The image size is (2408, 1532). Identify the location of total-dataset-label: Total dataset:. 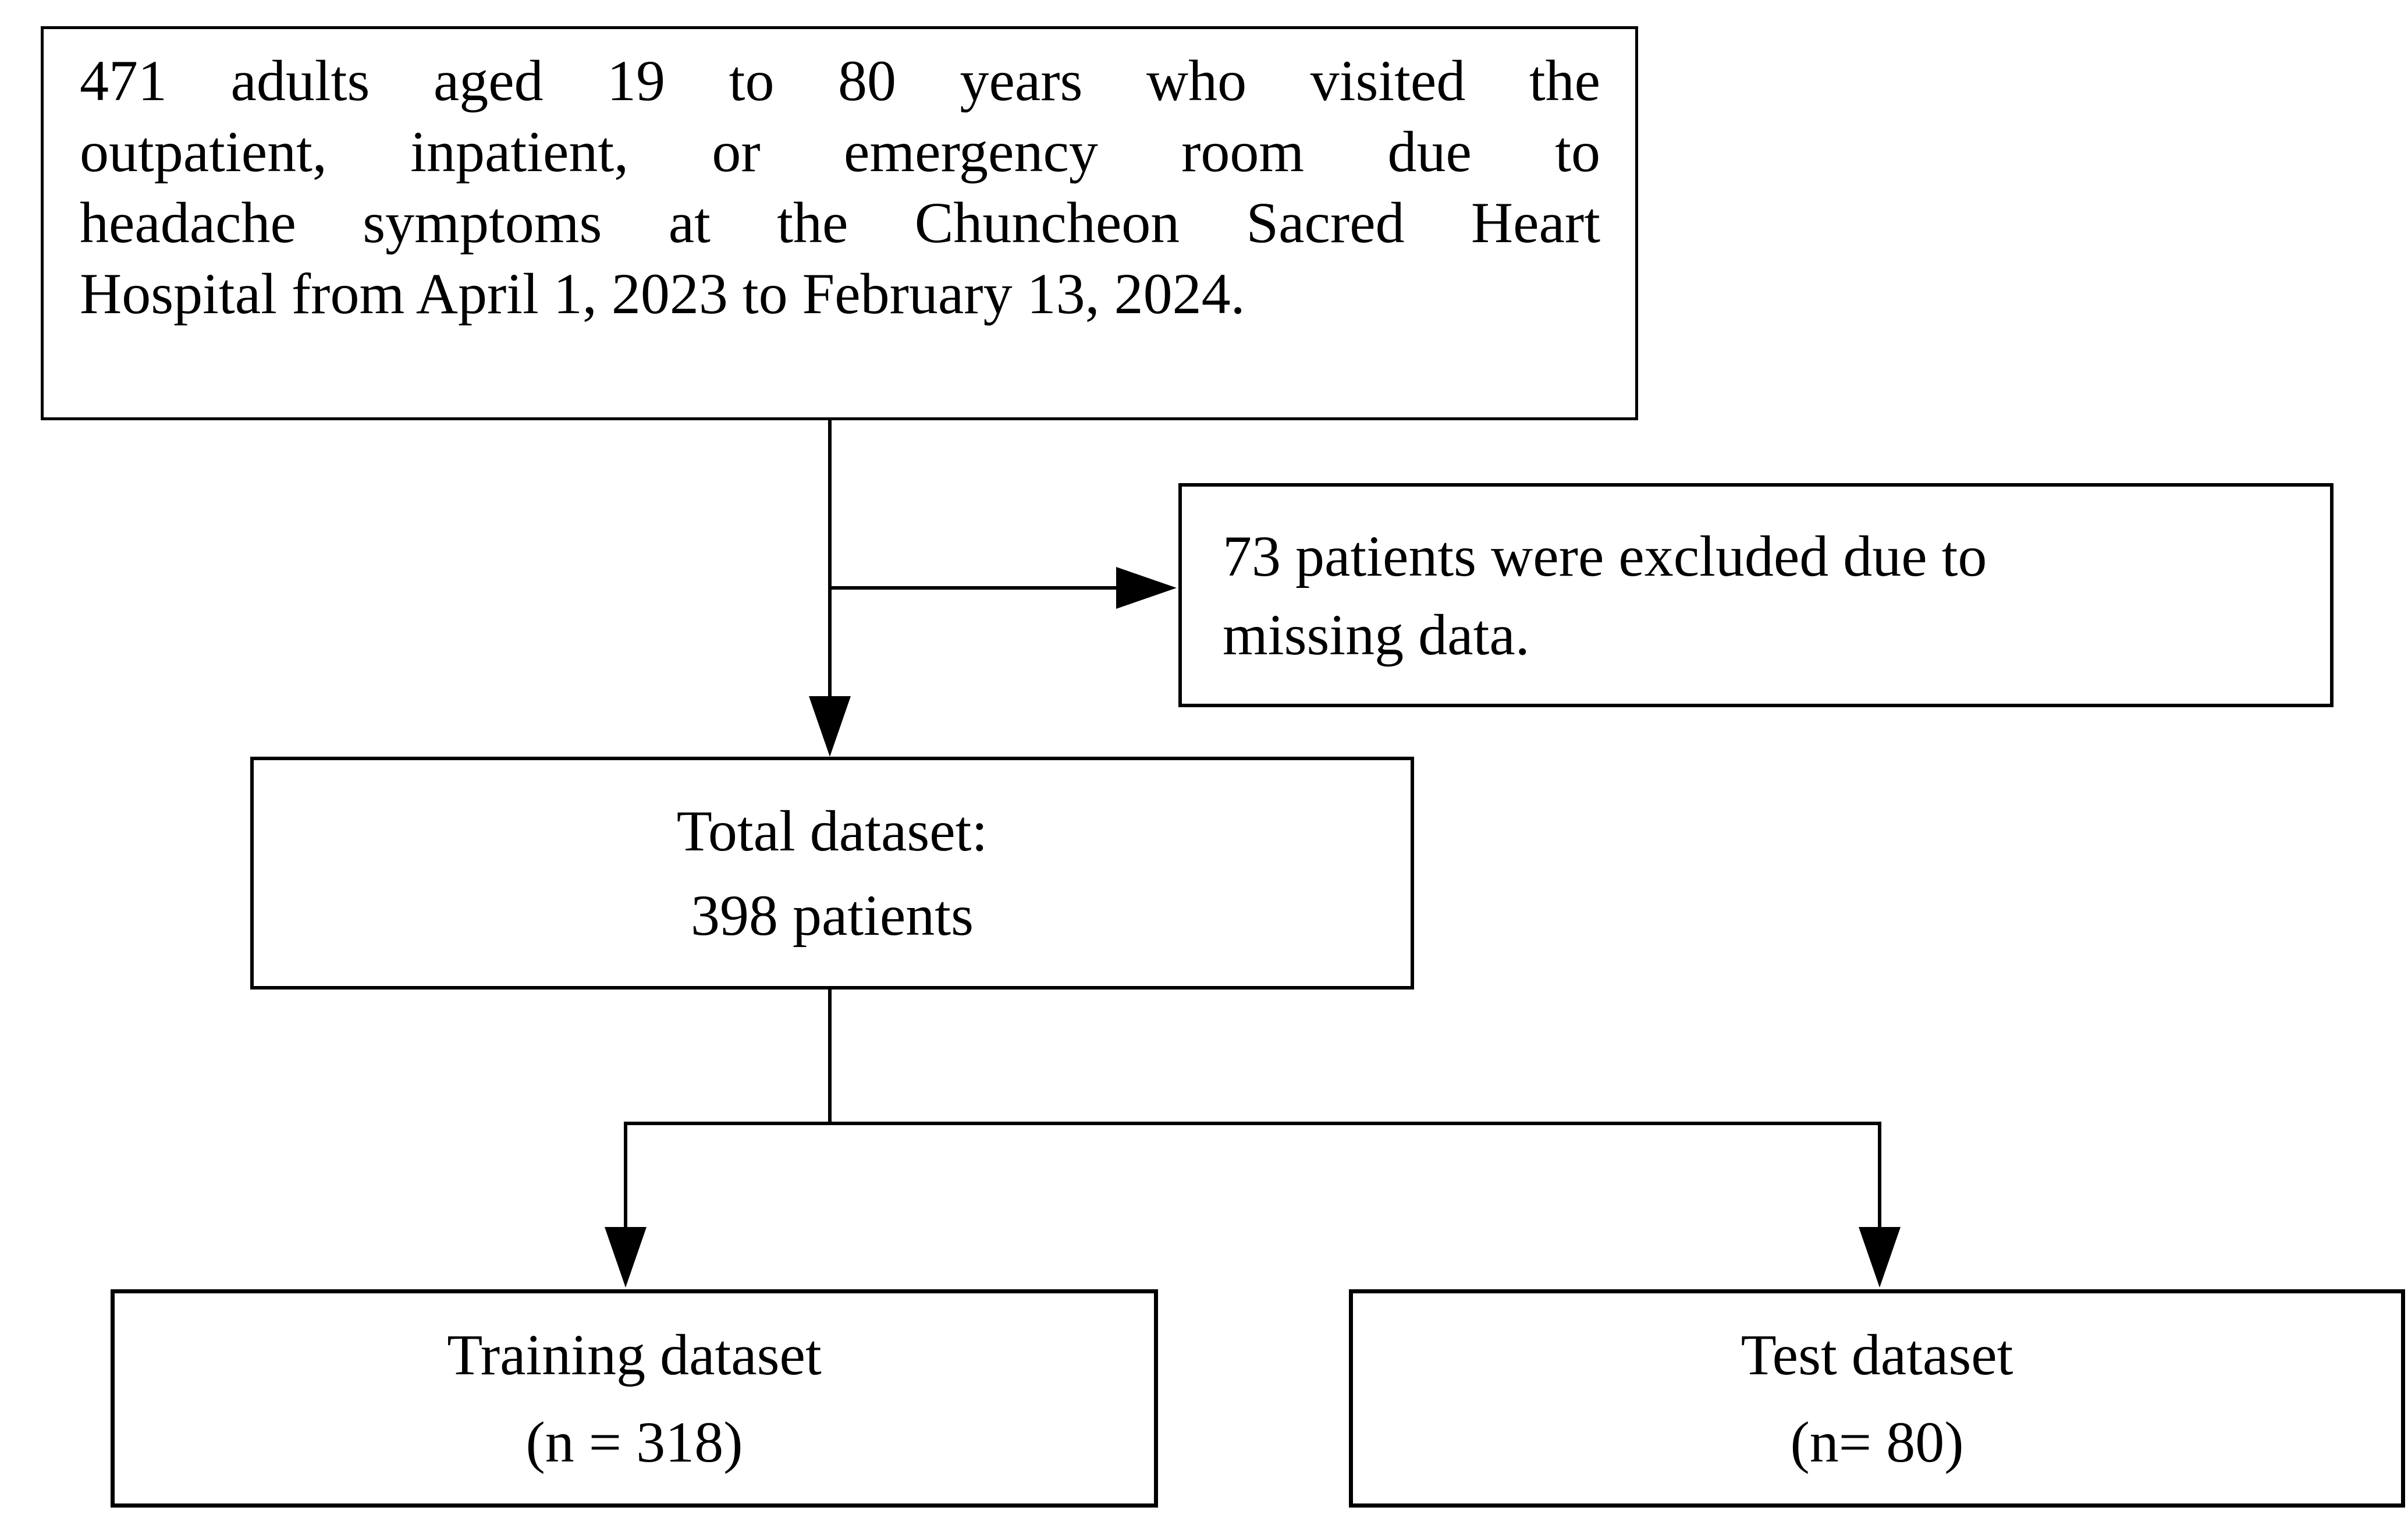
(832, 831).